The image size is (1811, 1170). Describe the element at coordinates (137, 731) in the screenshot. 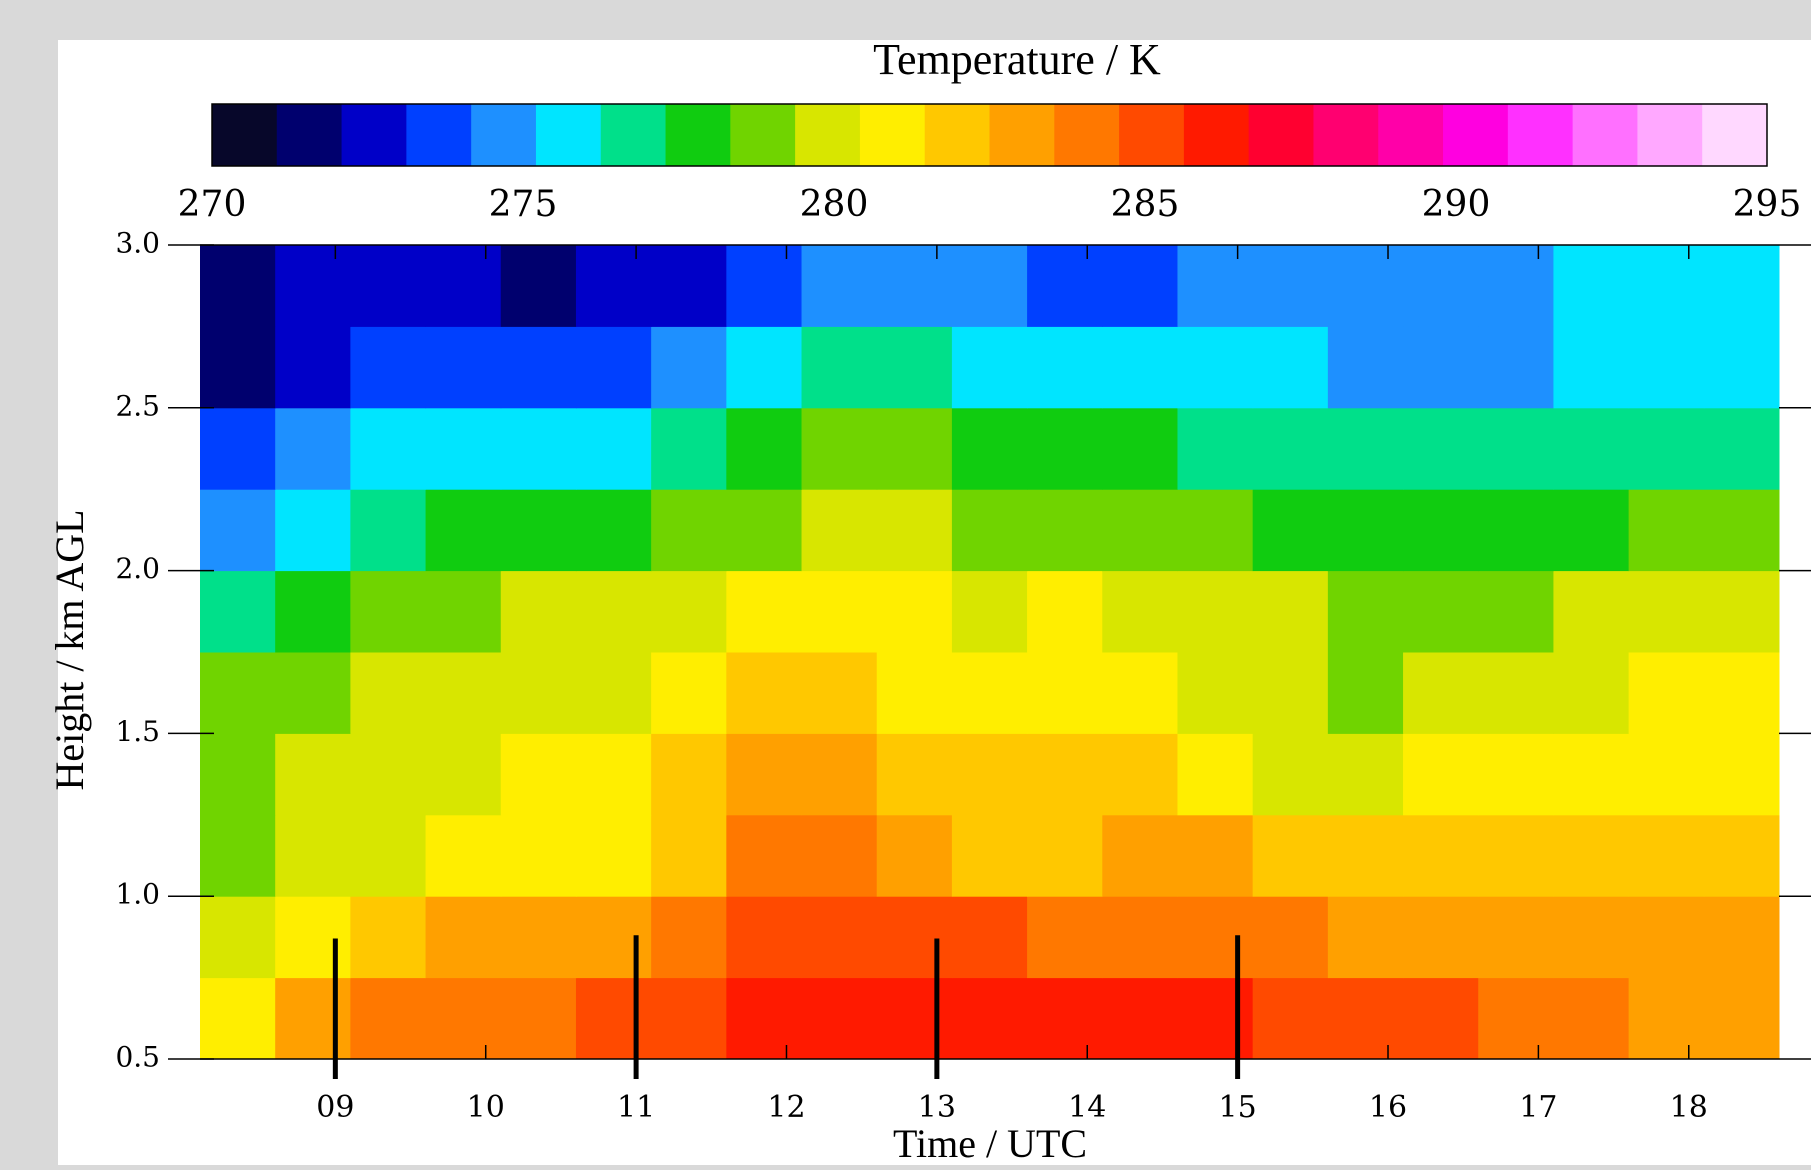

I see `y-tick-label: 1.5` at that location.